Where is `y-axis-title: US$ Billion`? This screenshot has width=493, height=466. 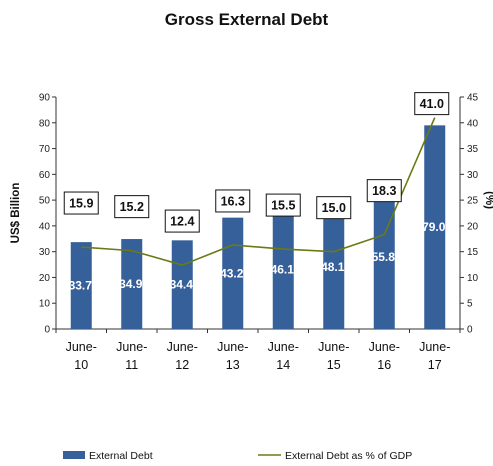 y-axis-title: US$ Billion is located at coordinates (16, 213).